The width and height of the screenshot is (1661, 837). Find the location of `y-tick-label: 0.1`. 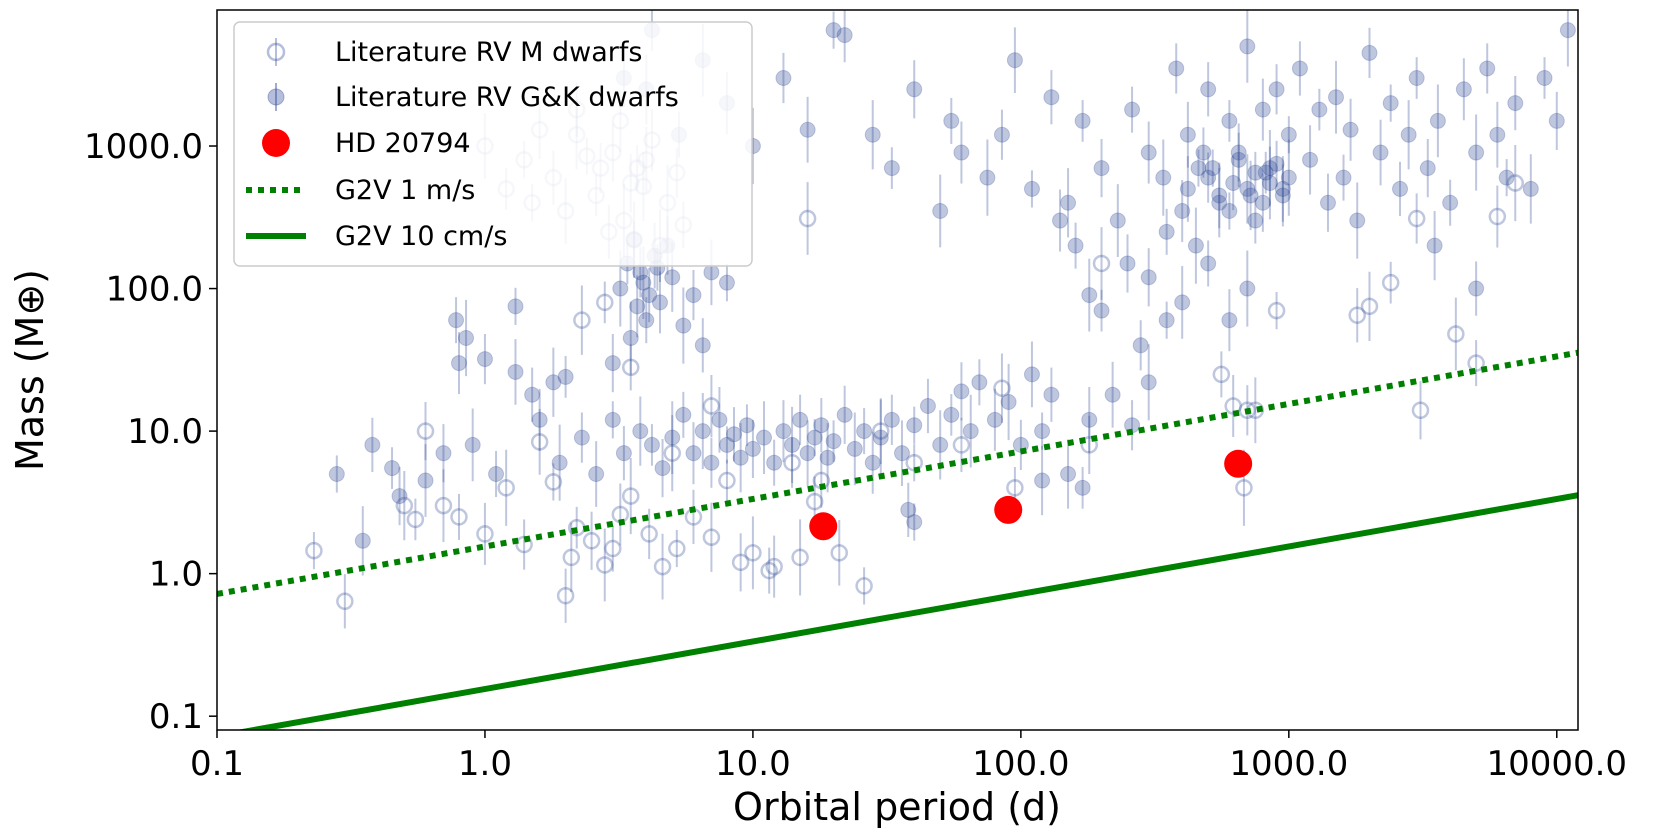

y-tick-label: 0.1 is located at coordinates (176, 717).